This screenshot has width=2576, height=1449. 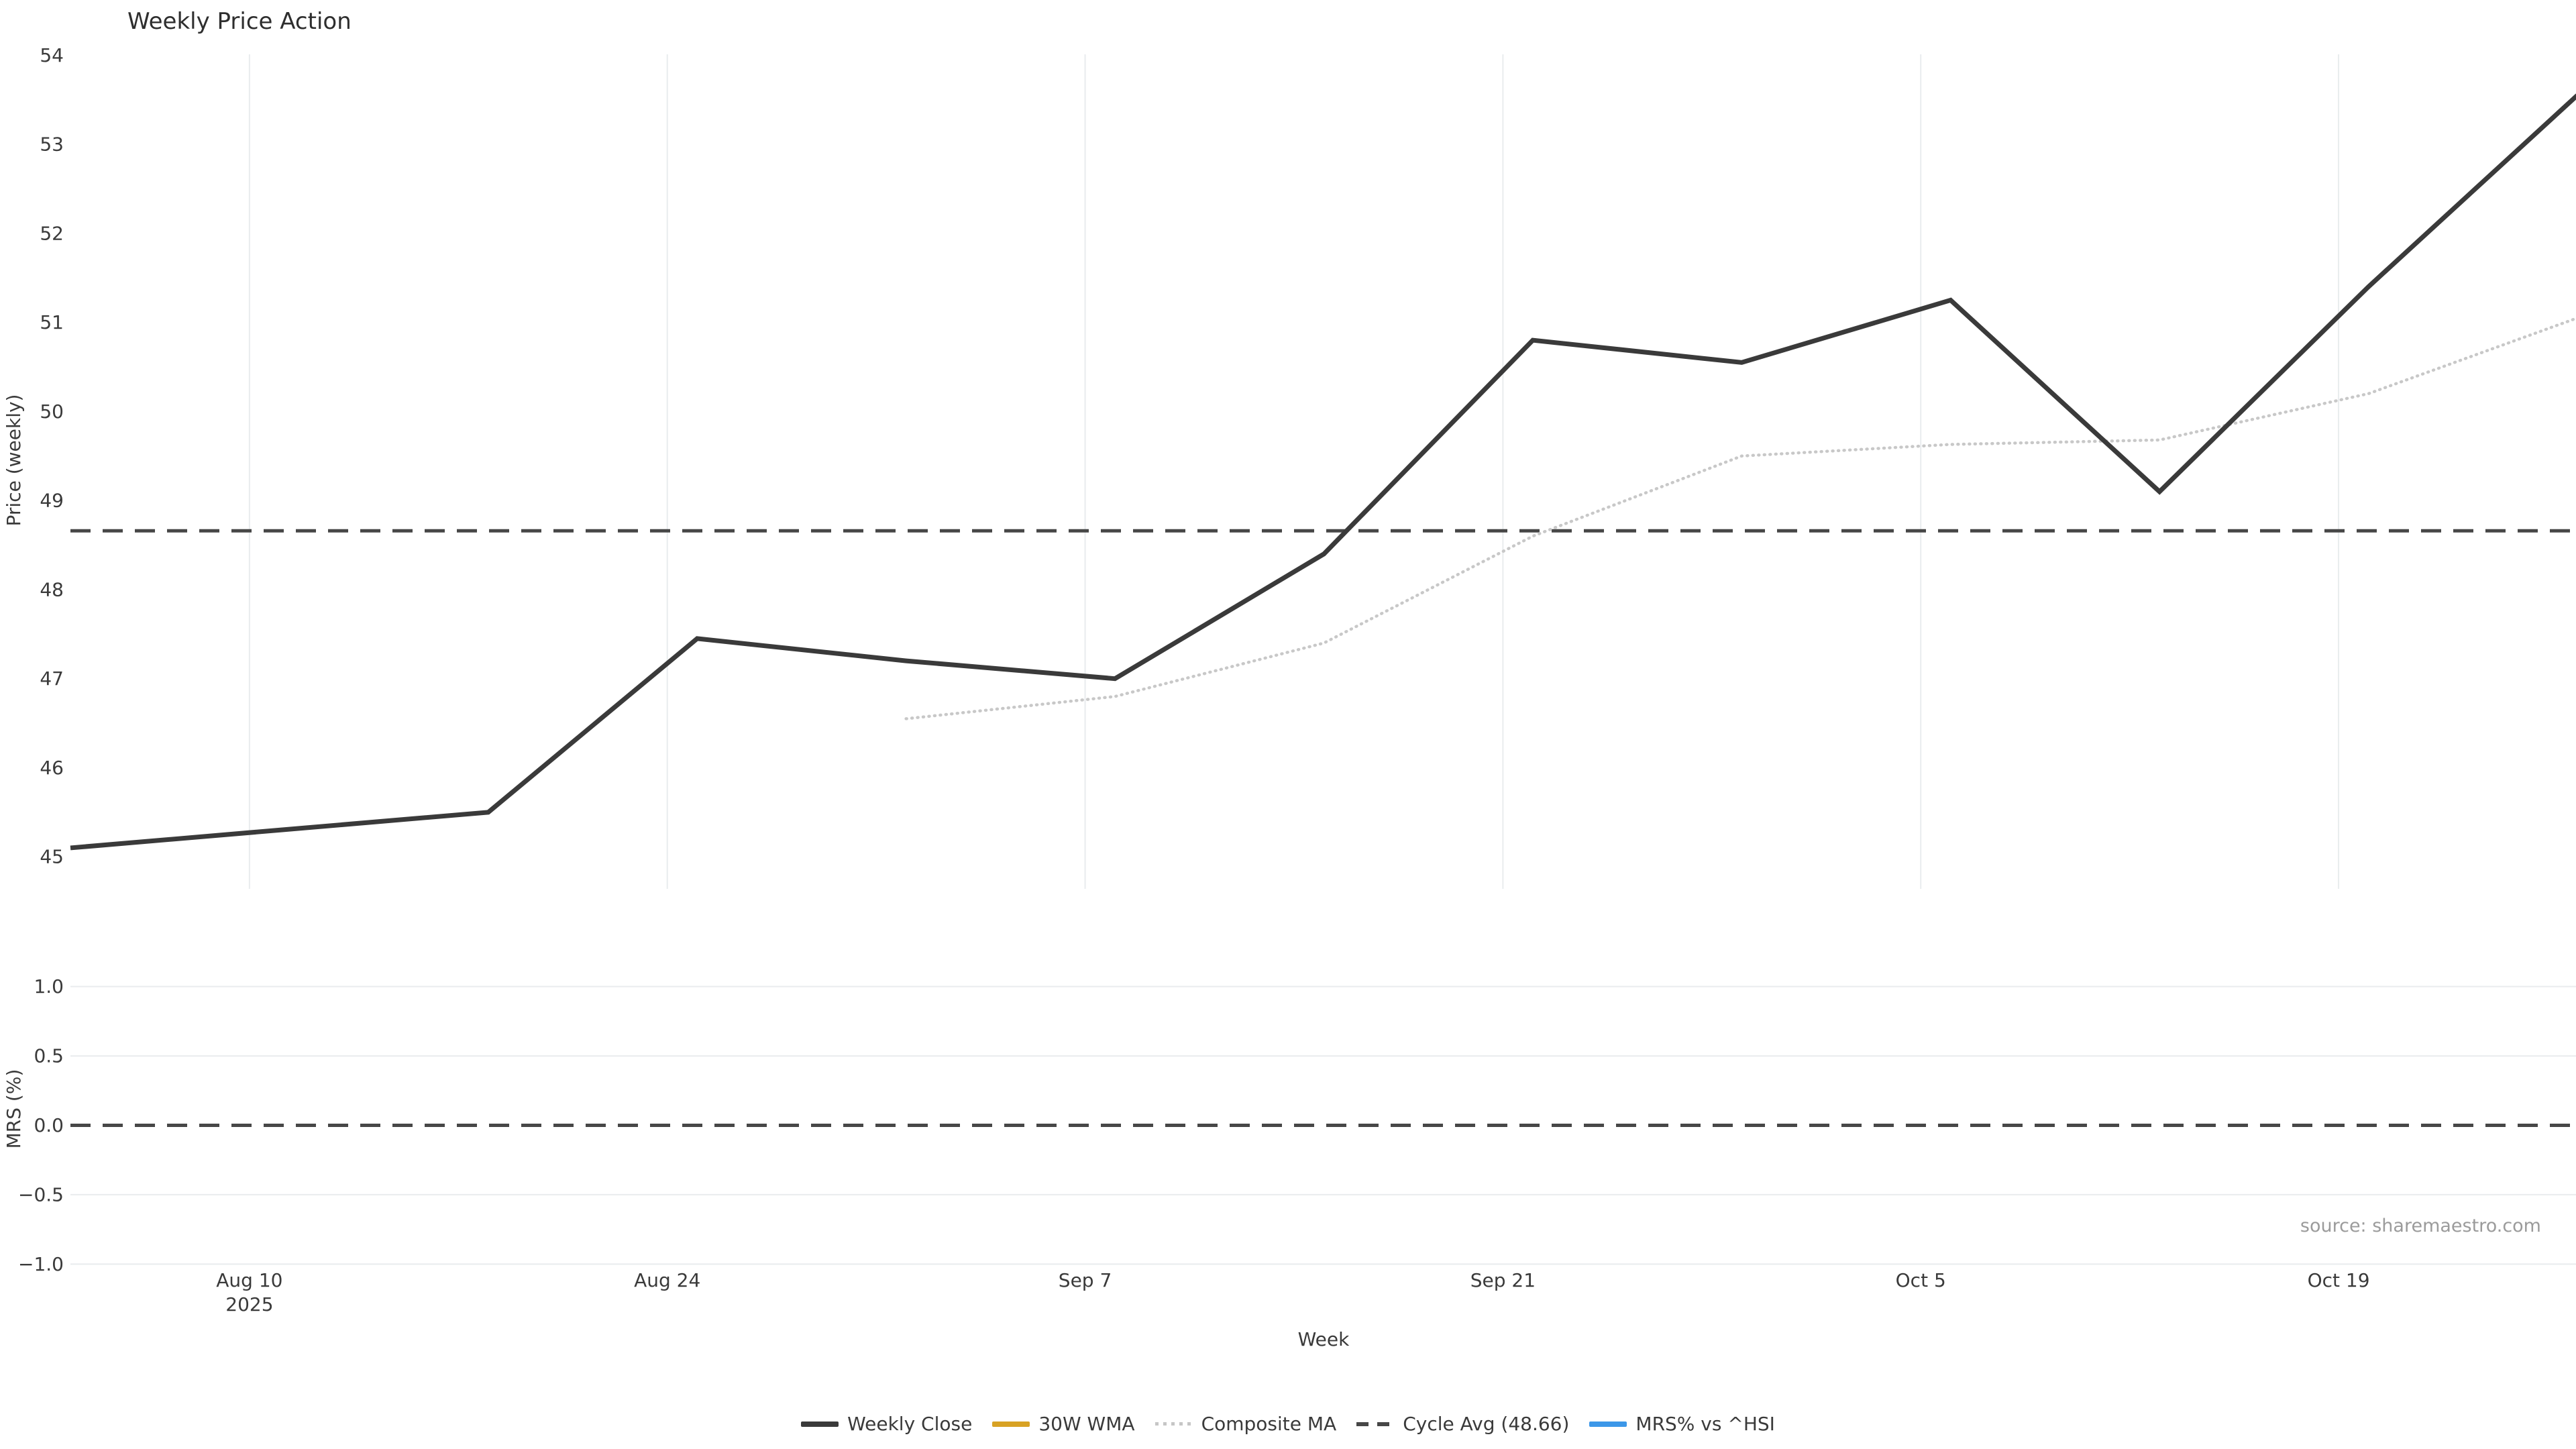 What do you see at coordinates (49, 986) in the screenshot?
I see `mrs-y-tick-label: 1.0` at bounding box center [49, 986].